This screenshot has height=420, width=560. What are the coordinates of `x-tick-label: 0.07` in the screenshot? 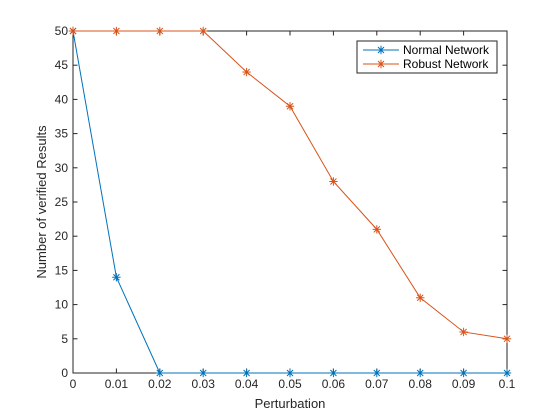 It's located at (377, 384).